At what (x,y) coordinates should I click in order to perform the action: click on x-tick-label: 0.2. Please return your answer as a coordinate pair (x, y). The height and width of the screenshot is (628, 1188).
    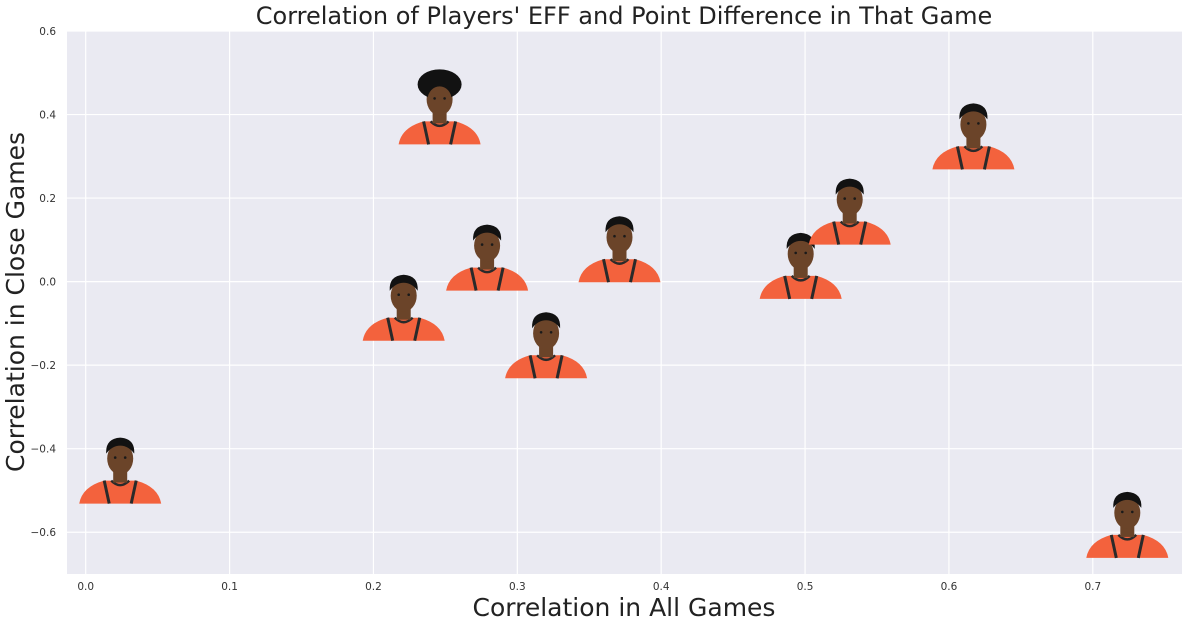
    Looking at the image, I should click on (373, 587).